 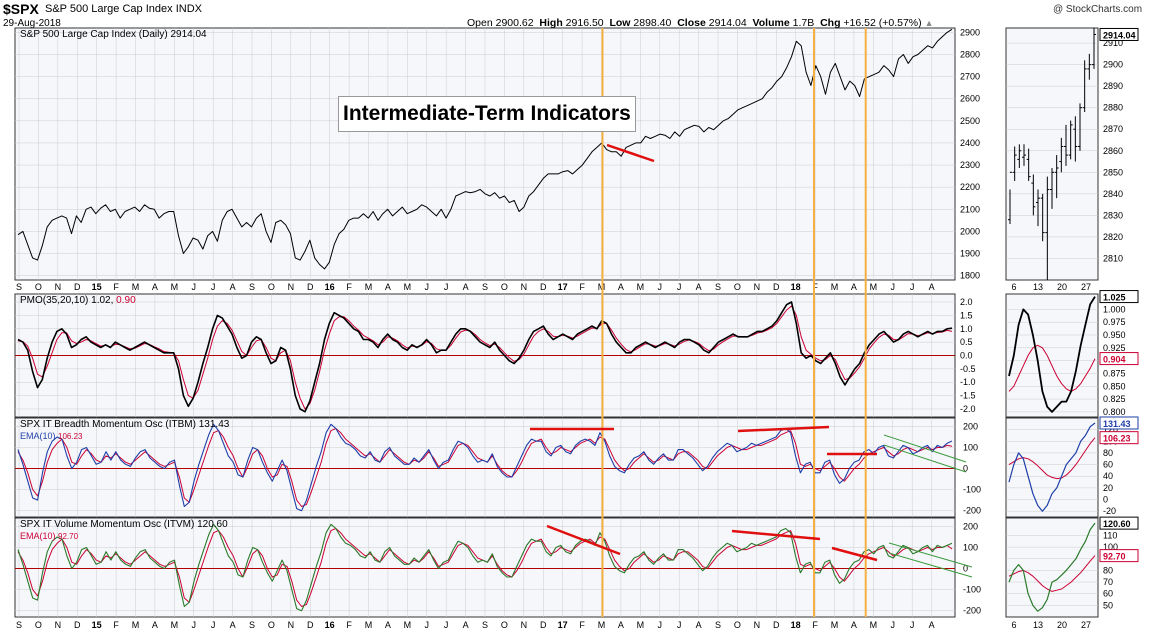 I want to click on zoom-itbm-ema-last-value-box, so click(x=1119, y=438).